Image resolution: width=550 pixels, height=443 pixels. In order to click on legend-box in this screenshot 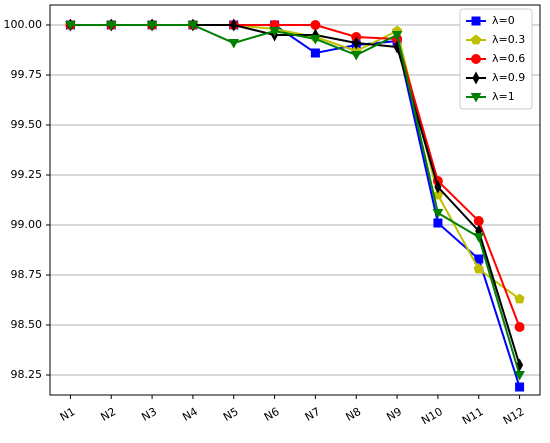, I will do `click(496, 59)`.